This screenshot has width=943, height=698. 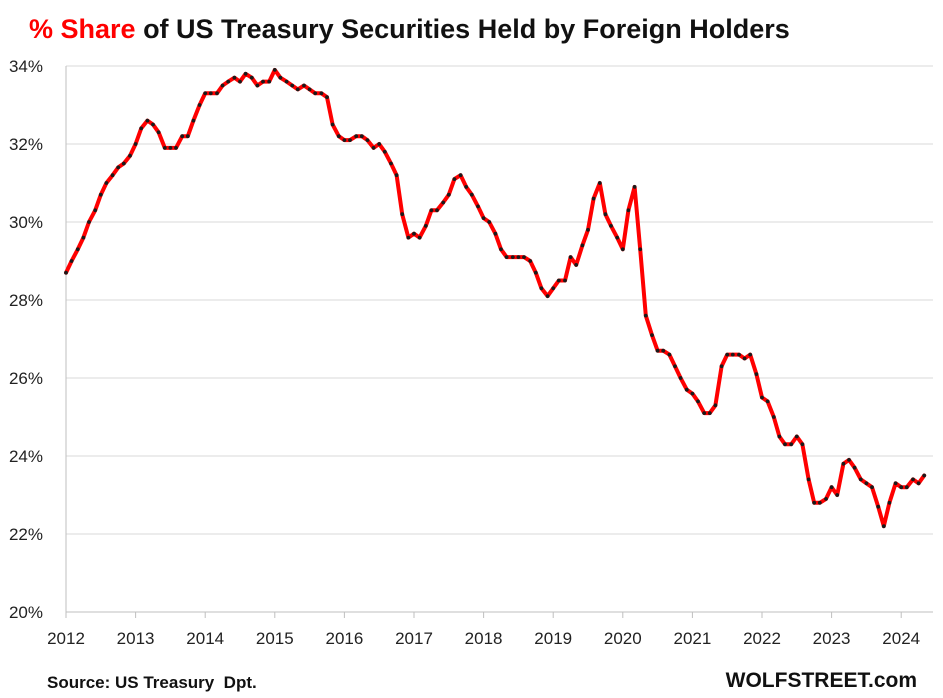 I want to click on brand-watermark: WOLFSTREET.com, so click(x=821, y=680).